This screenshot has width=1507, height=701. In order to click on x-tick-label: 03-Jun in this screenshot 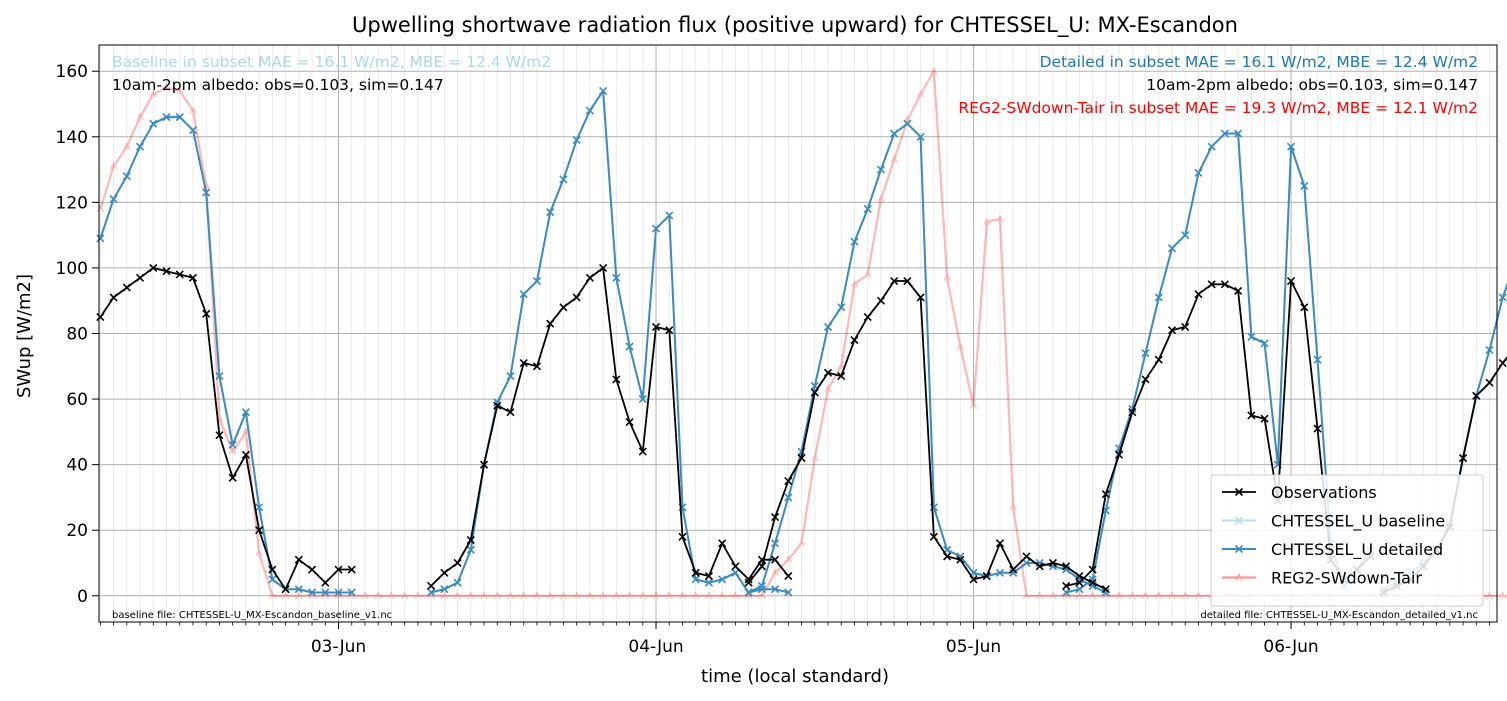, I will do `click(338, 647)`.